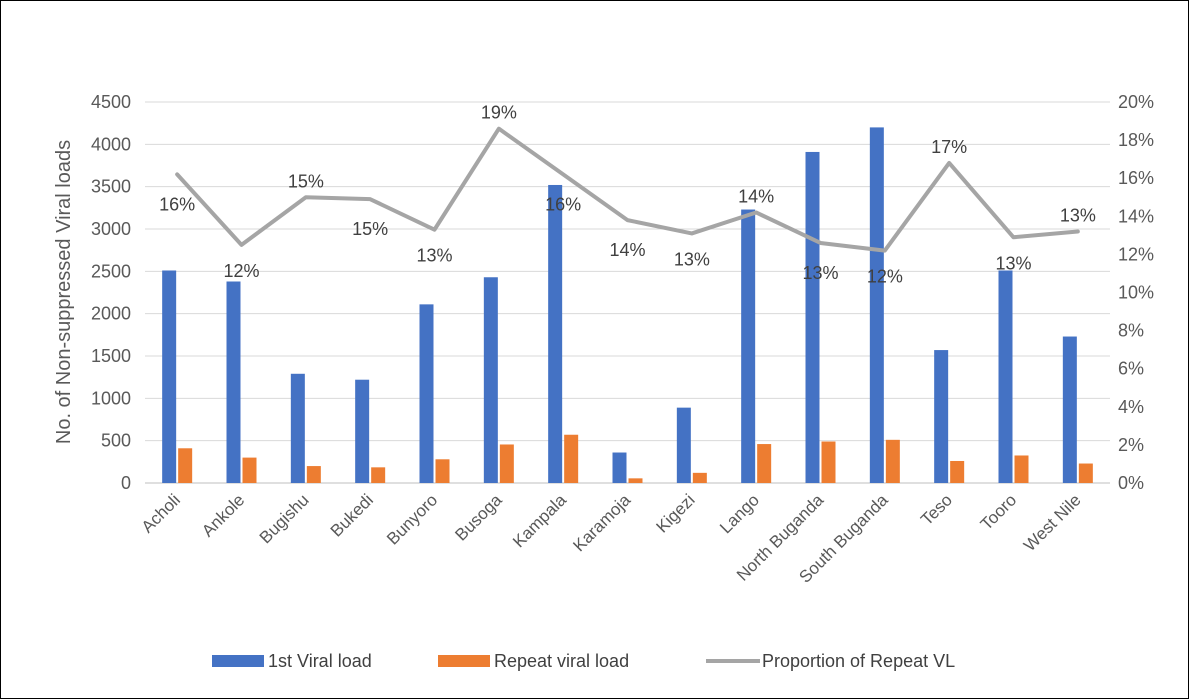 This screenshot has width=1189, height=699. I want to click on y-tick-label: 3000, so click(111, 229).